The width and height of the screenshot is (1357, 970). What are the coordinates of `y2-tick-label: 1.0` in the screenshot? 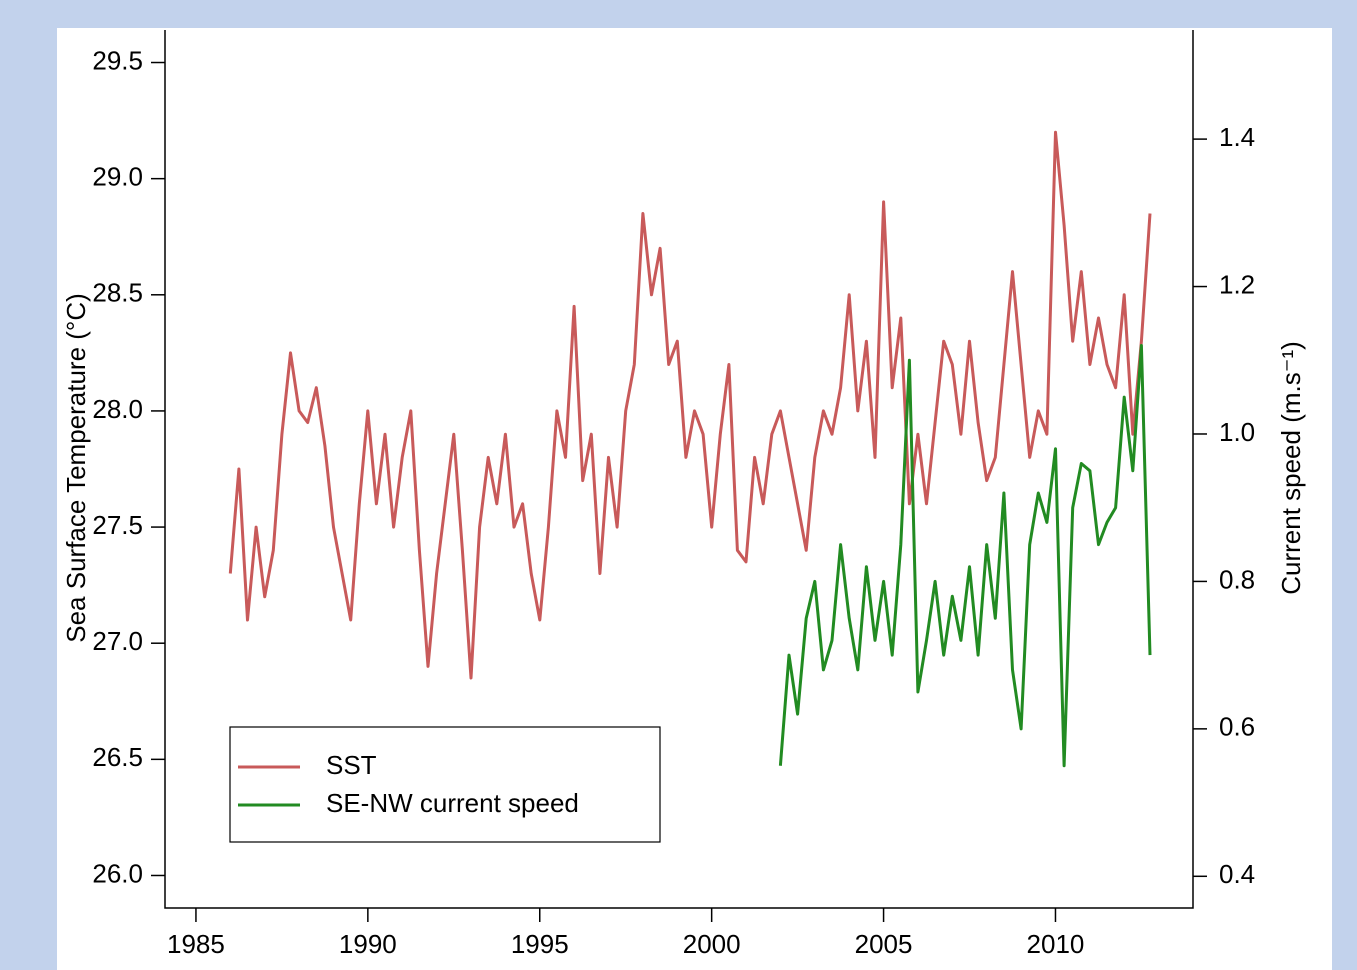 It's located at (1237, 432).